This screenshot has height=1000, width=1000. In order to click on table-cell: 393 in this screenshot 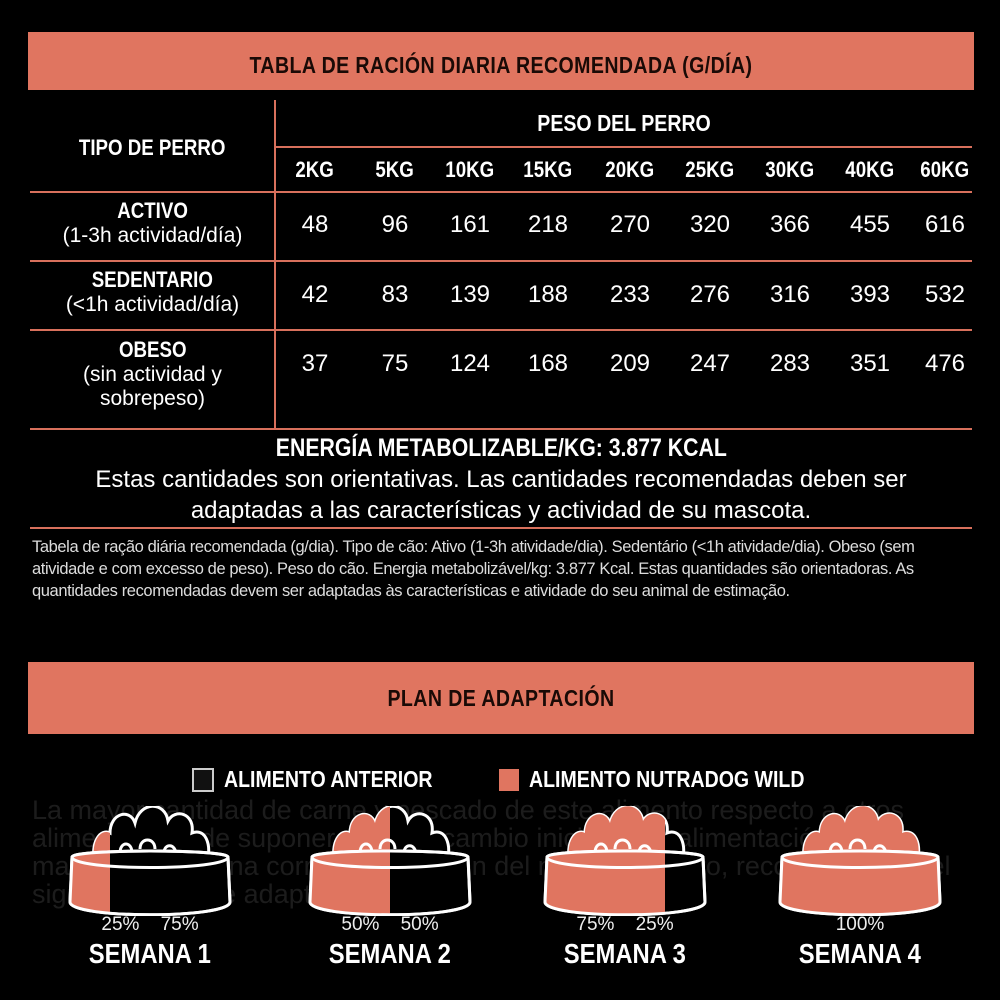, I will do `click(870, 294)`.